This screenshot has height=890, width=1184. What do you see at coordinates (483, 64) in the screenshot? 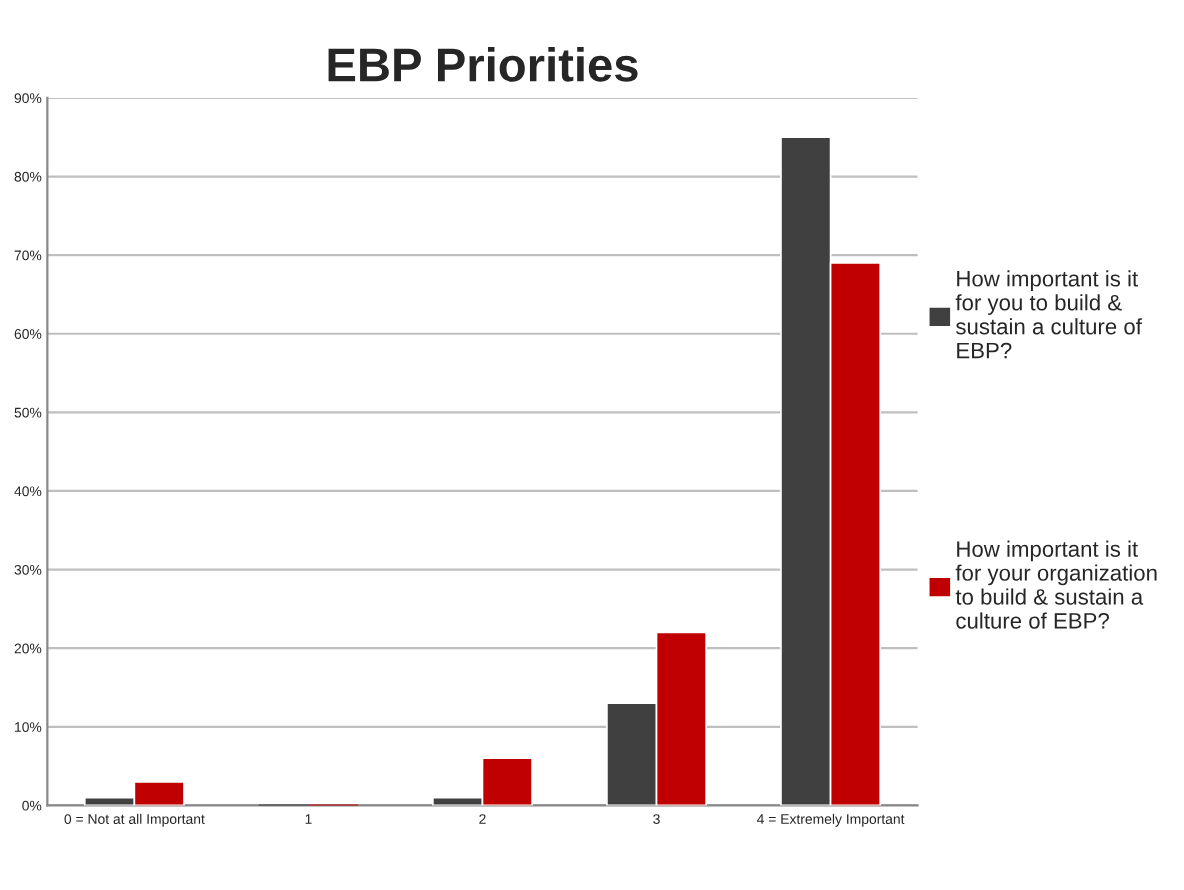
I see `chart-title: EBP Priorities` at bounding box center [483, 64].